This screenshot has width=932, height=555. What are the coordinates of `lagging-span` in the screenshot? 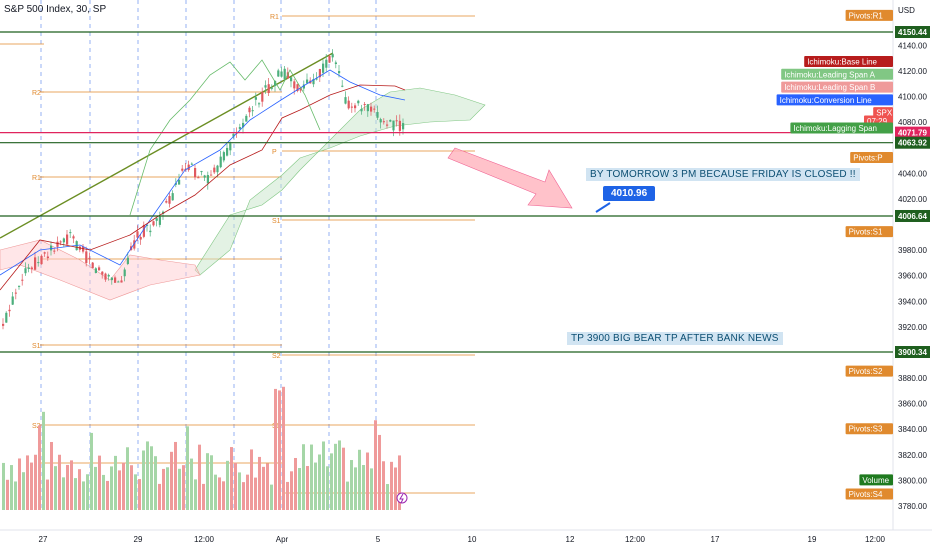 It's located at (225, 137).